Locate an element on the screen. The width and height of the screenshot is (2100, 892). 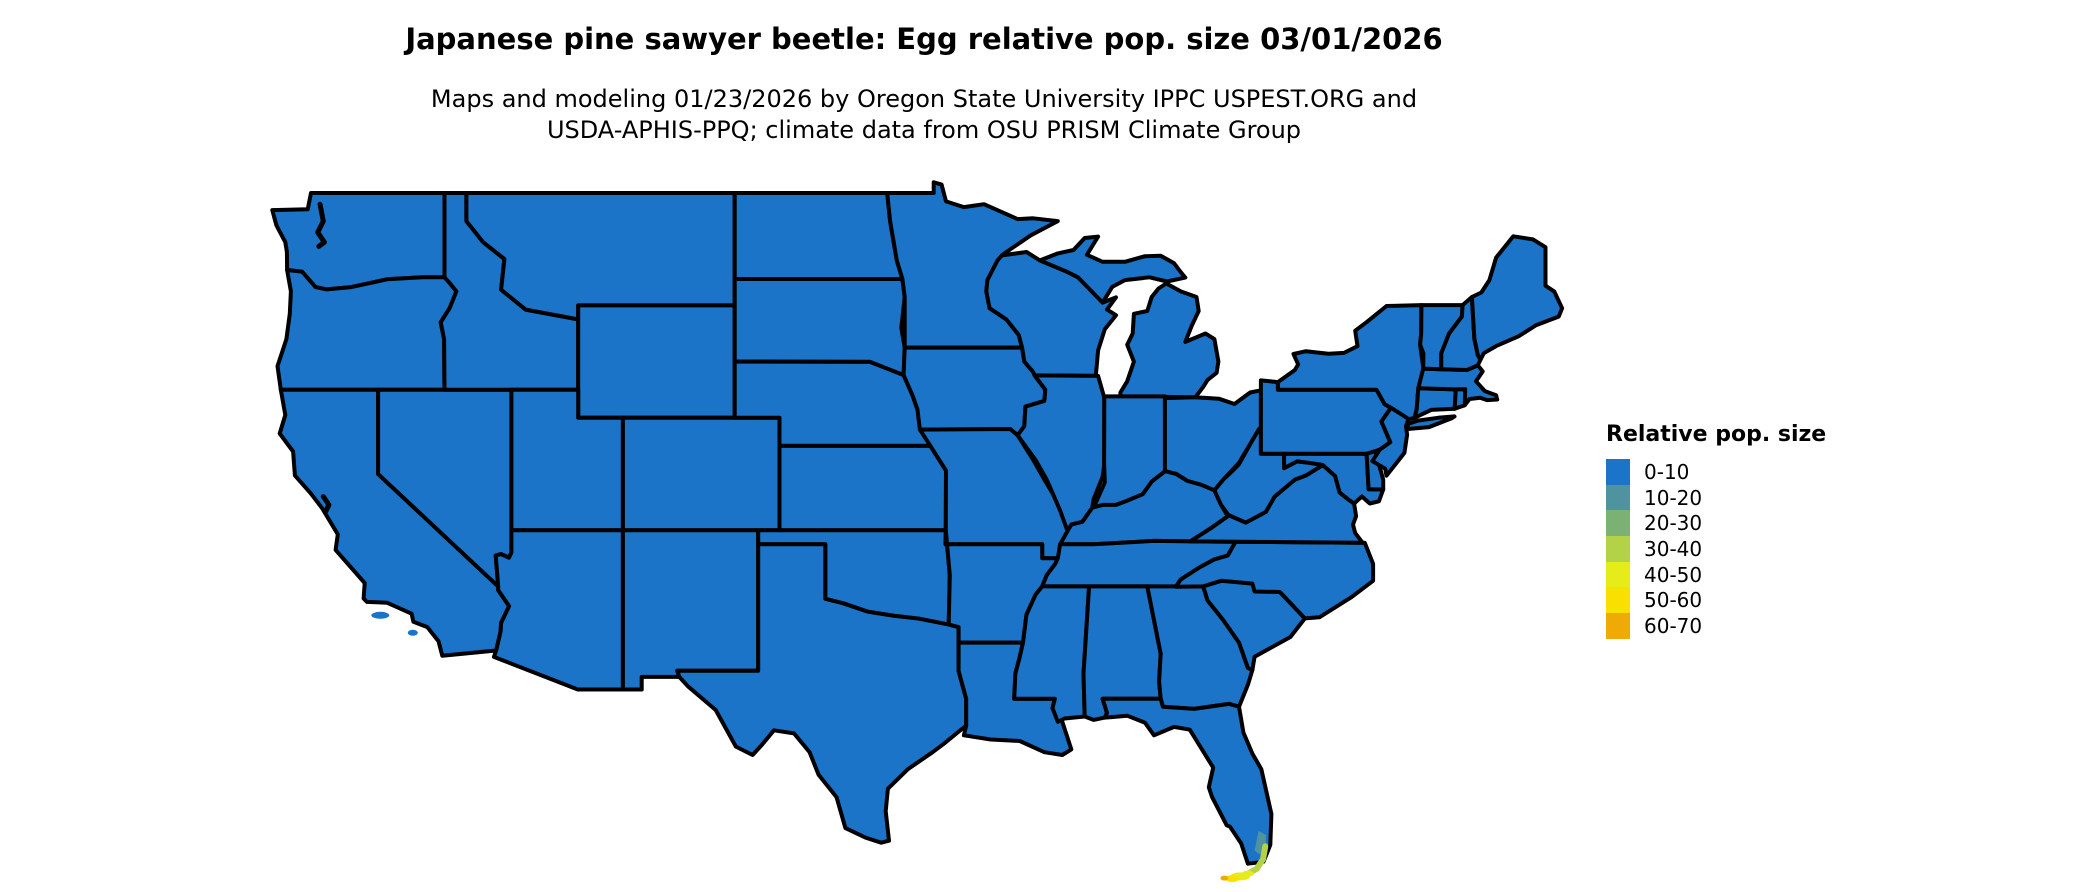
legend-title: Relative pop. size is located at coordinates (1716, 434).